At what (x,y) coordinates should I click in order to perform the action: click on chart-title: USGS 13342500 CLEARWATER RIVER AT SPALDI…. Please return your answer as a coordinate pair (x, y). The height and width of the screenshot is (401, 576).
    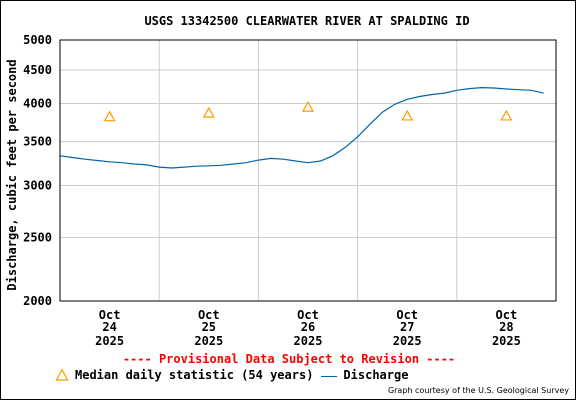
    Looking at the image, I should click on (306, 21).